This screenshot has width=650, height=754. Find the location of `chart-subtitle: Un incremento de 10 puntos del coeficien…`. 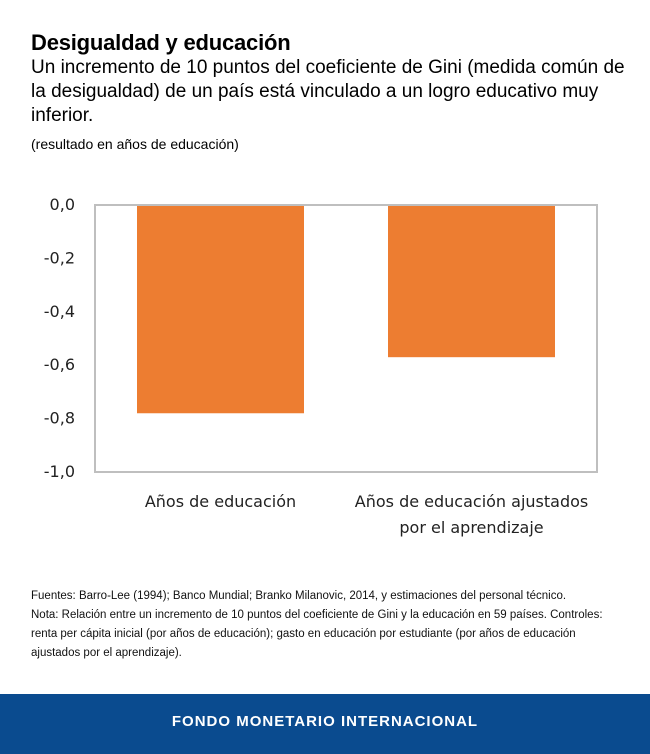

chart-subtitle: Un incremento de 10 puntos del coeficien… is located at coordinates (328, 91).